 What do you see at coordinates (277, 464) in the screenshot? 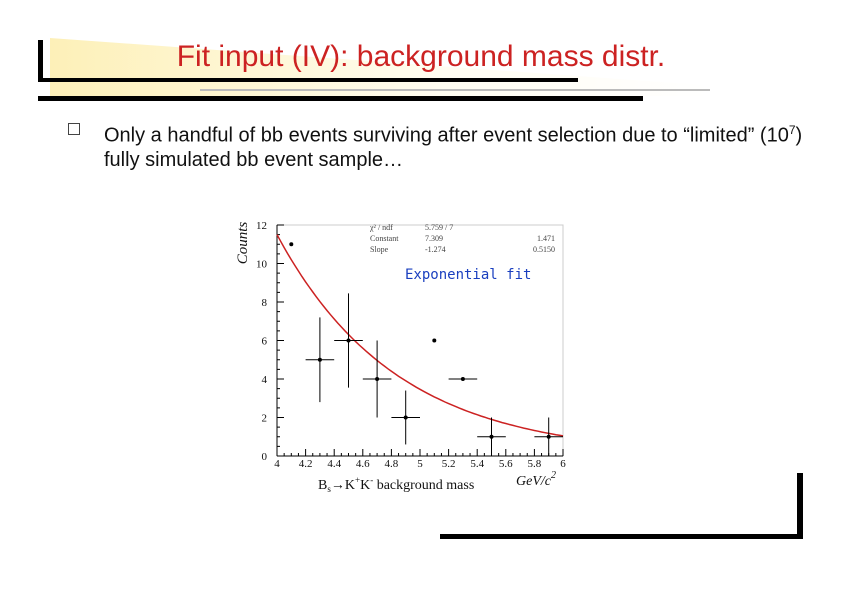
I see `x-tick-label: 4` at bounding box center [277, 464].